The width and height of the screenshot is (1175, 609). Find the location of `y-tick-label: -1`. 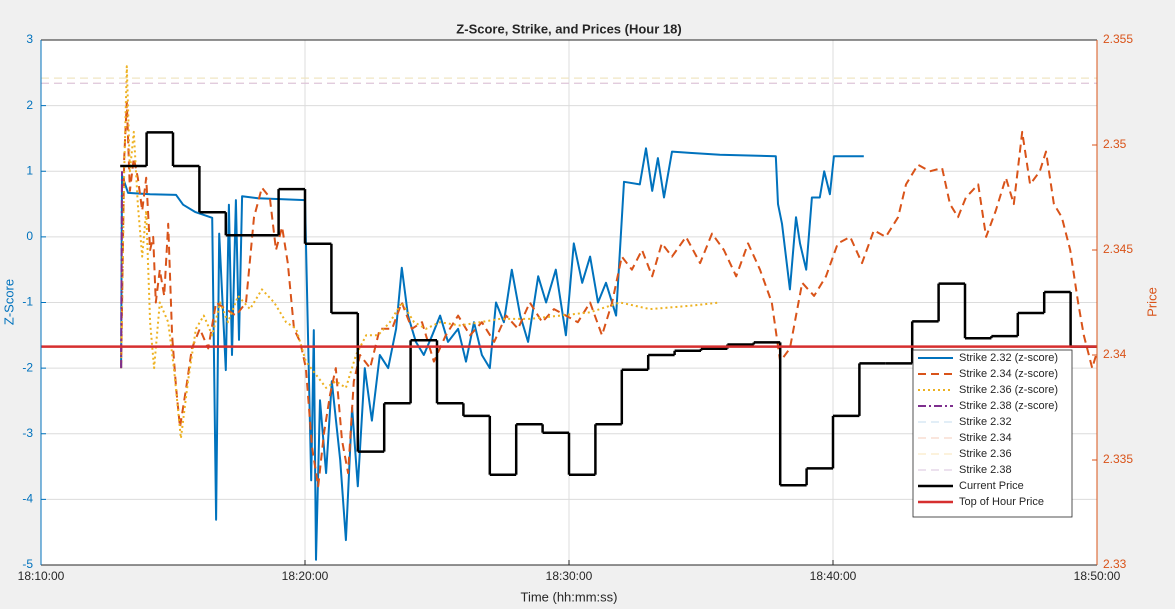

y-tick-label: -1 is located at coordinates (27, 302).